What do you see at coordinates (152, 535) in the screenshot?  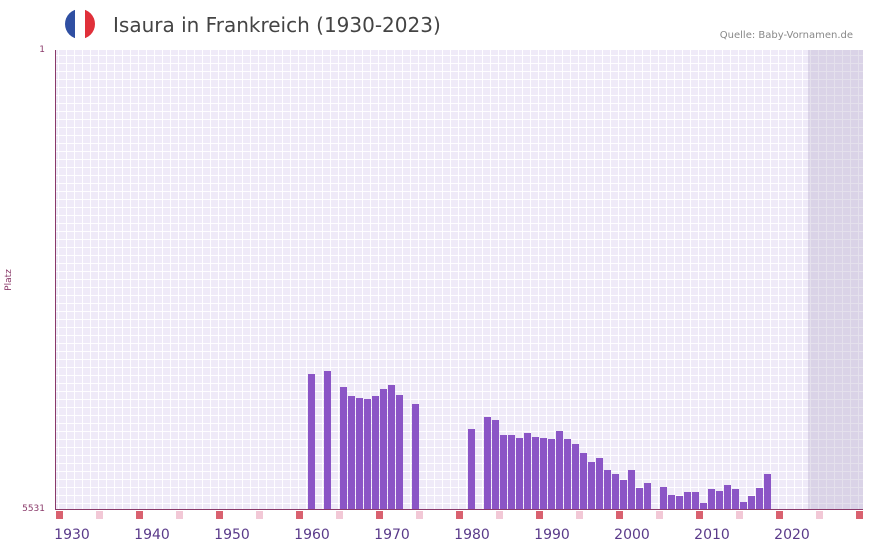 I see `x-tick-label: 1940` at bounding box center [152, 535].